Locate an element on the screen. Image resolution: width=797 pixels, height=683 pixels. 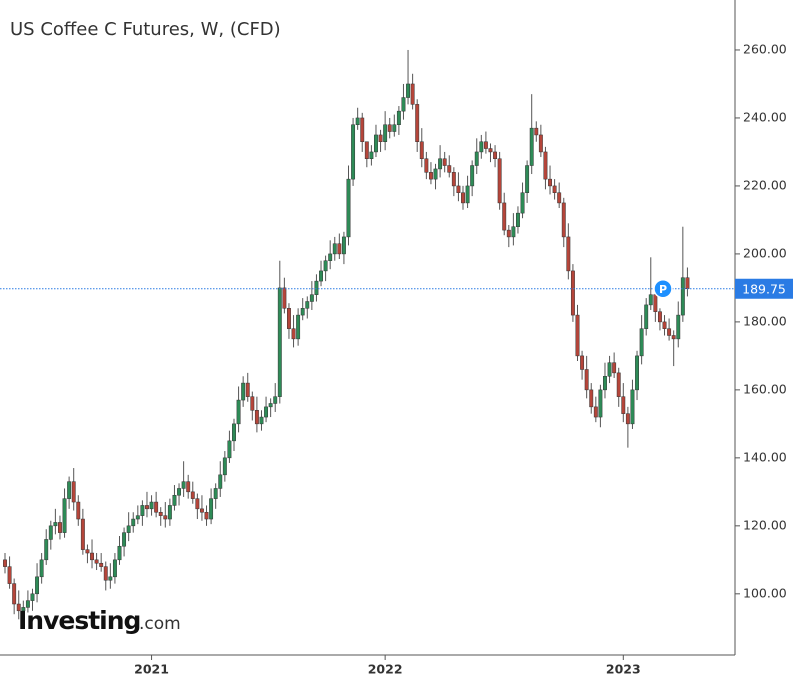
y-tick-label: 220.00 is located at coordinates (765, 184).